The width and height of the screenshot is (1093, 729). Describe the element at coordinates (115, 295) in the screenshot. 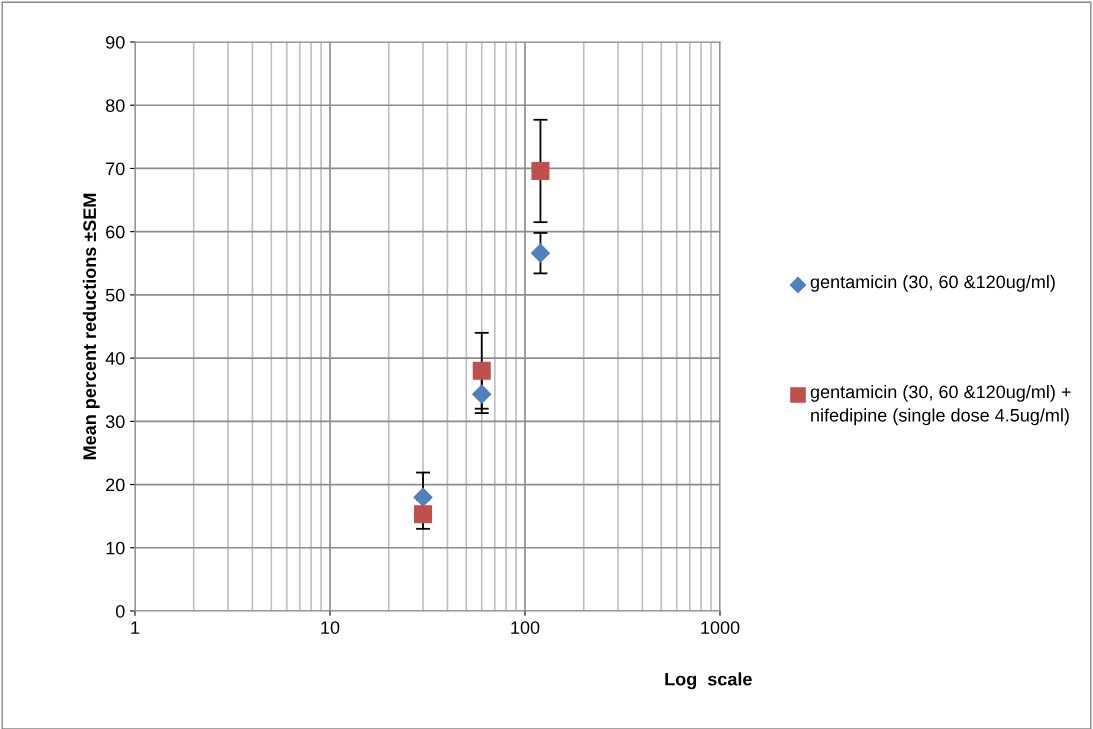

I see `y-tick-label: 50` at that location.